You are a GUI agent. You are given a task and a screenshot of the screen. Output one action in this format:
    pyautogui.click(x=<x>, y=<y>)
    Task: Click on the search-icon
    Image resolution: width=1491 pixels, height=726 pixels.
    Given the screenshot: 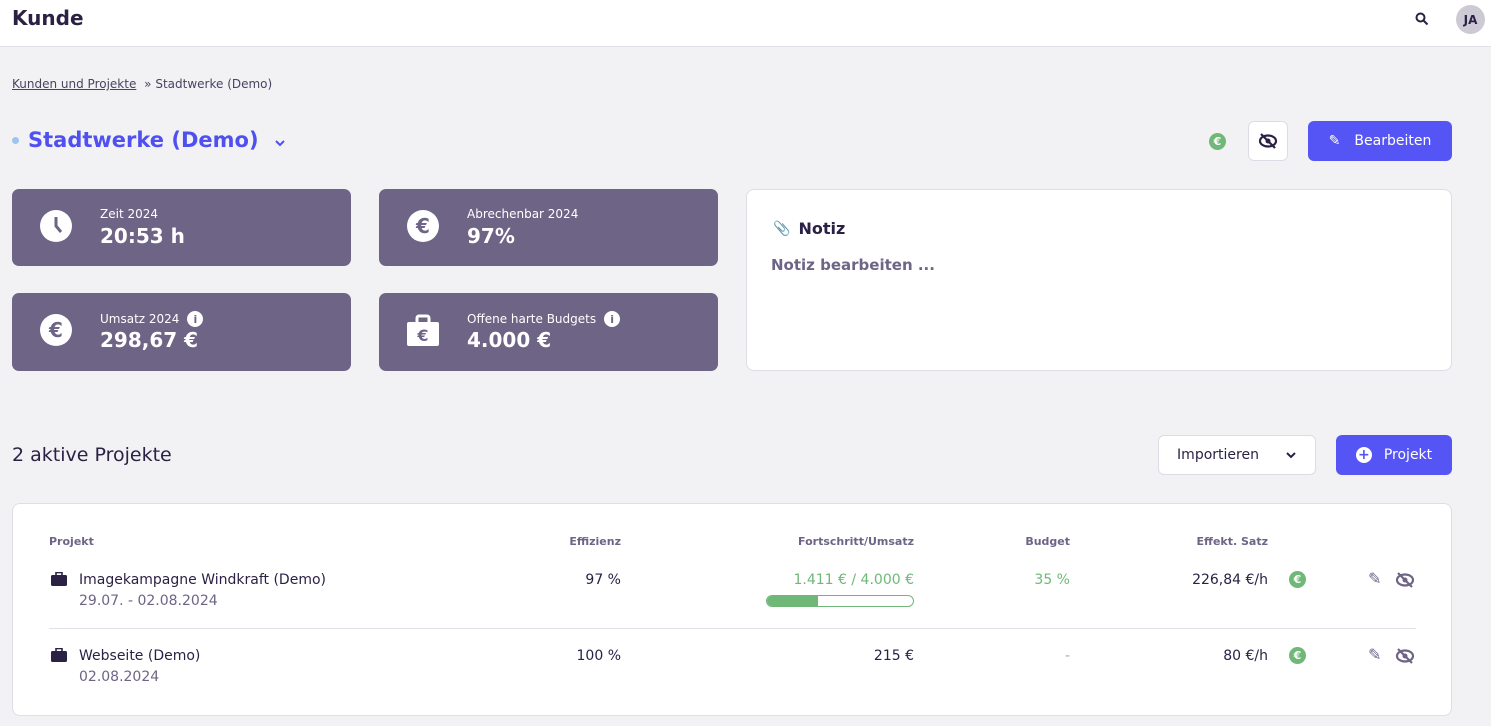 What is the action you would take?
    pyautogui.click(x=1422, y=19)
    